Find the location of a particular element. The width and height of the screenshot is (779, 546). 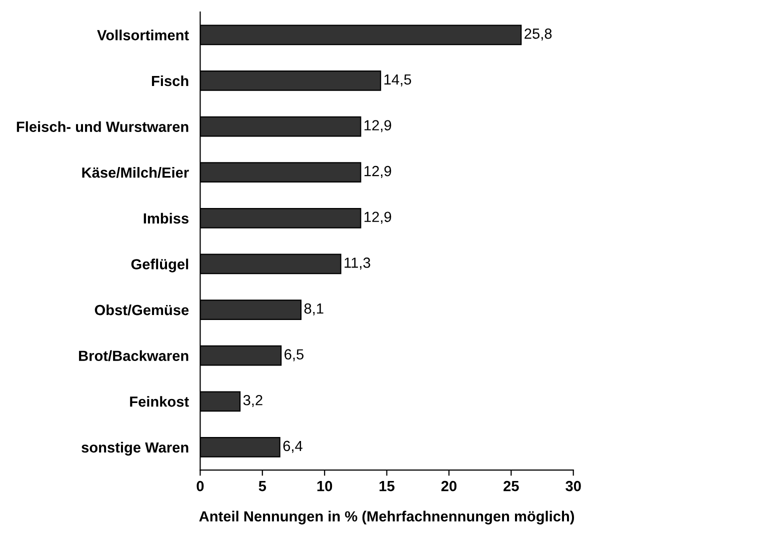

y-tick-label: Imbiss is located at coordinates (166, 218).